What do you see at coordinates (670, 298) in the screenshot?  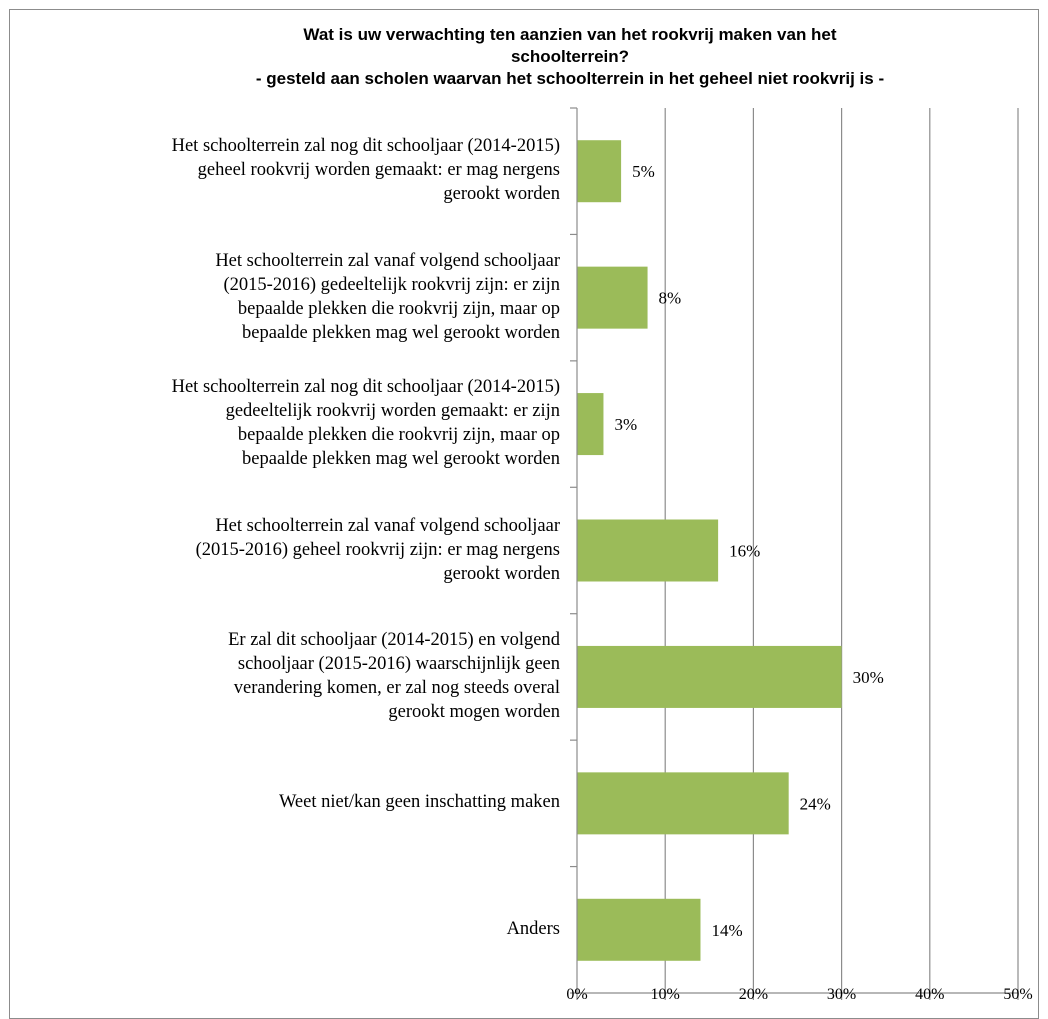 I see `value-label-1: 8%` at bounding box center [670, 298].